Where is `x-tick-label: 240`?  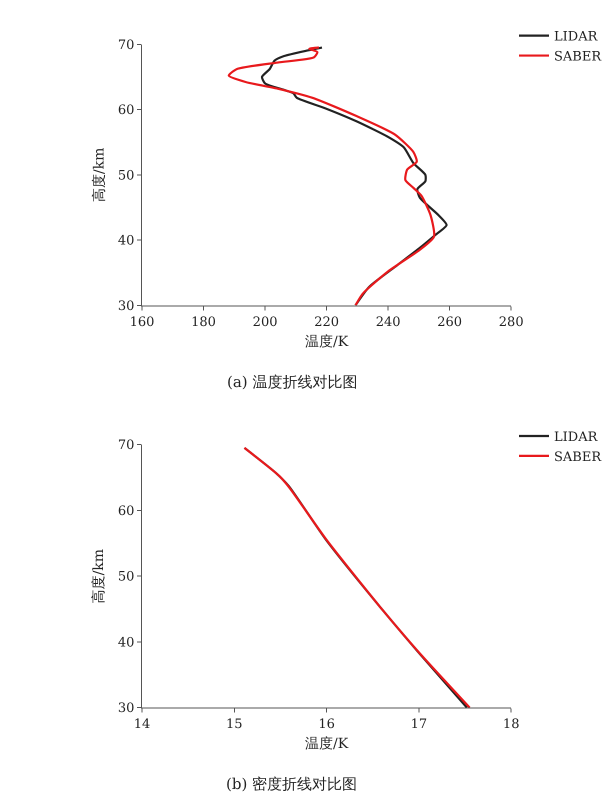 x-tick-label: 240 is located at coordinates (388, 322).